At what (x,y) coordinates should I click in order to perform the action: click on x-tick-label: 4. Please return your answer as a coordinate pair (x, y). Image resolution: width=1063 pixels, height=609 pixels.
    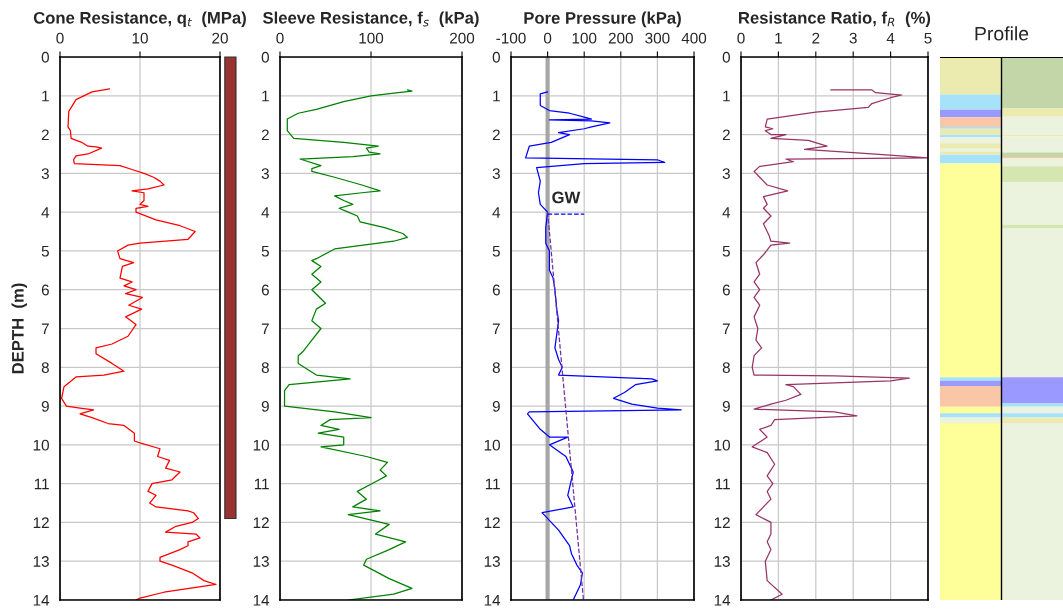
    Looking at the image, I should click on (890, 38).